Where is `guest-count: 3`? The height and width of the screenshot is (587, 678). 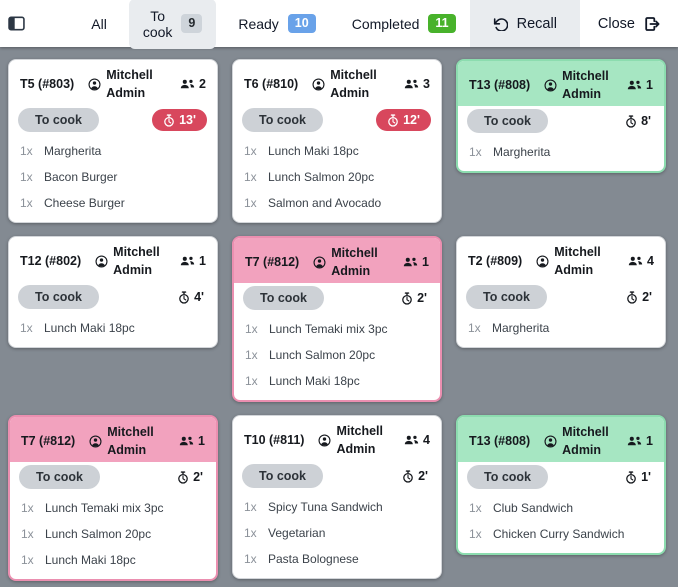 guest-count: 3 is located at coordinates (417, 84).